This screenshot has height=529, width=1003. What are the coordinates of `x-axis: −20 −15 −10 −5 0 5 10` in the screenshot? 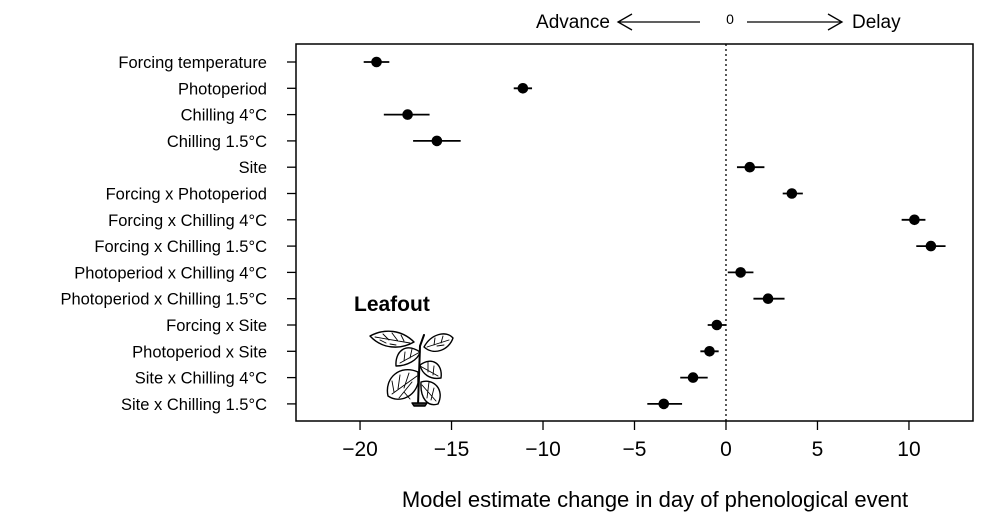 It's located at (631, 441).